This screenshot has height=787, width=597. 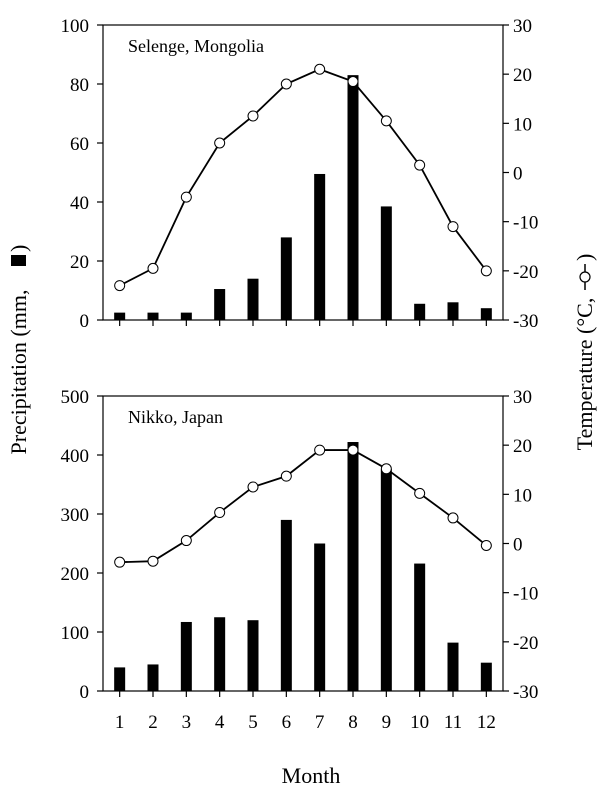 What do you see at coordinates (584, 257) in the screenshot?
I see `right-axis-label-close: )` at bounding box center [584, 257].